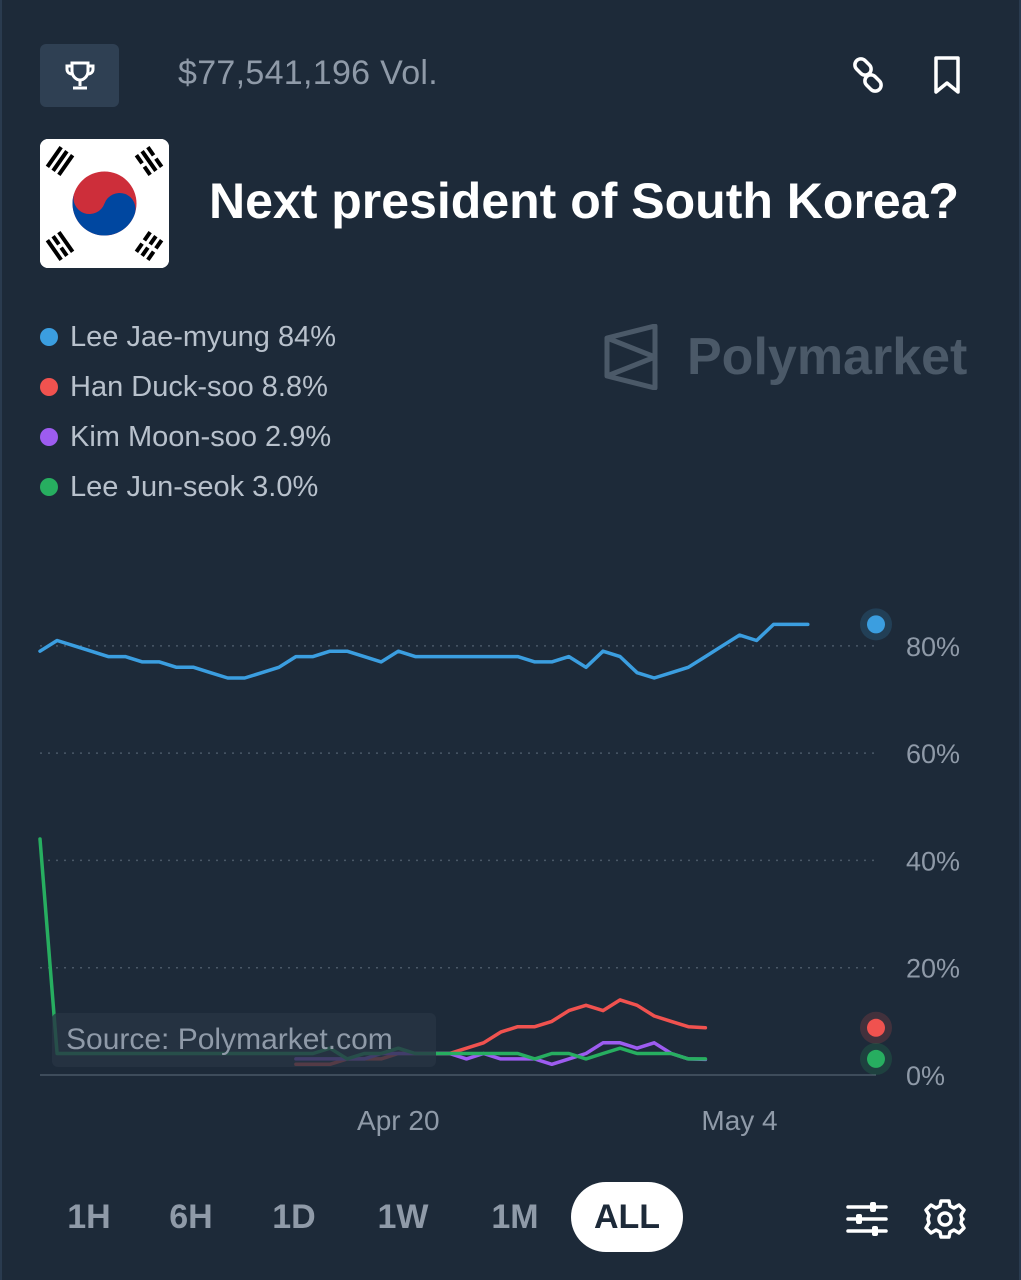  I want to click on market-flag, so click(104, 203).